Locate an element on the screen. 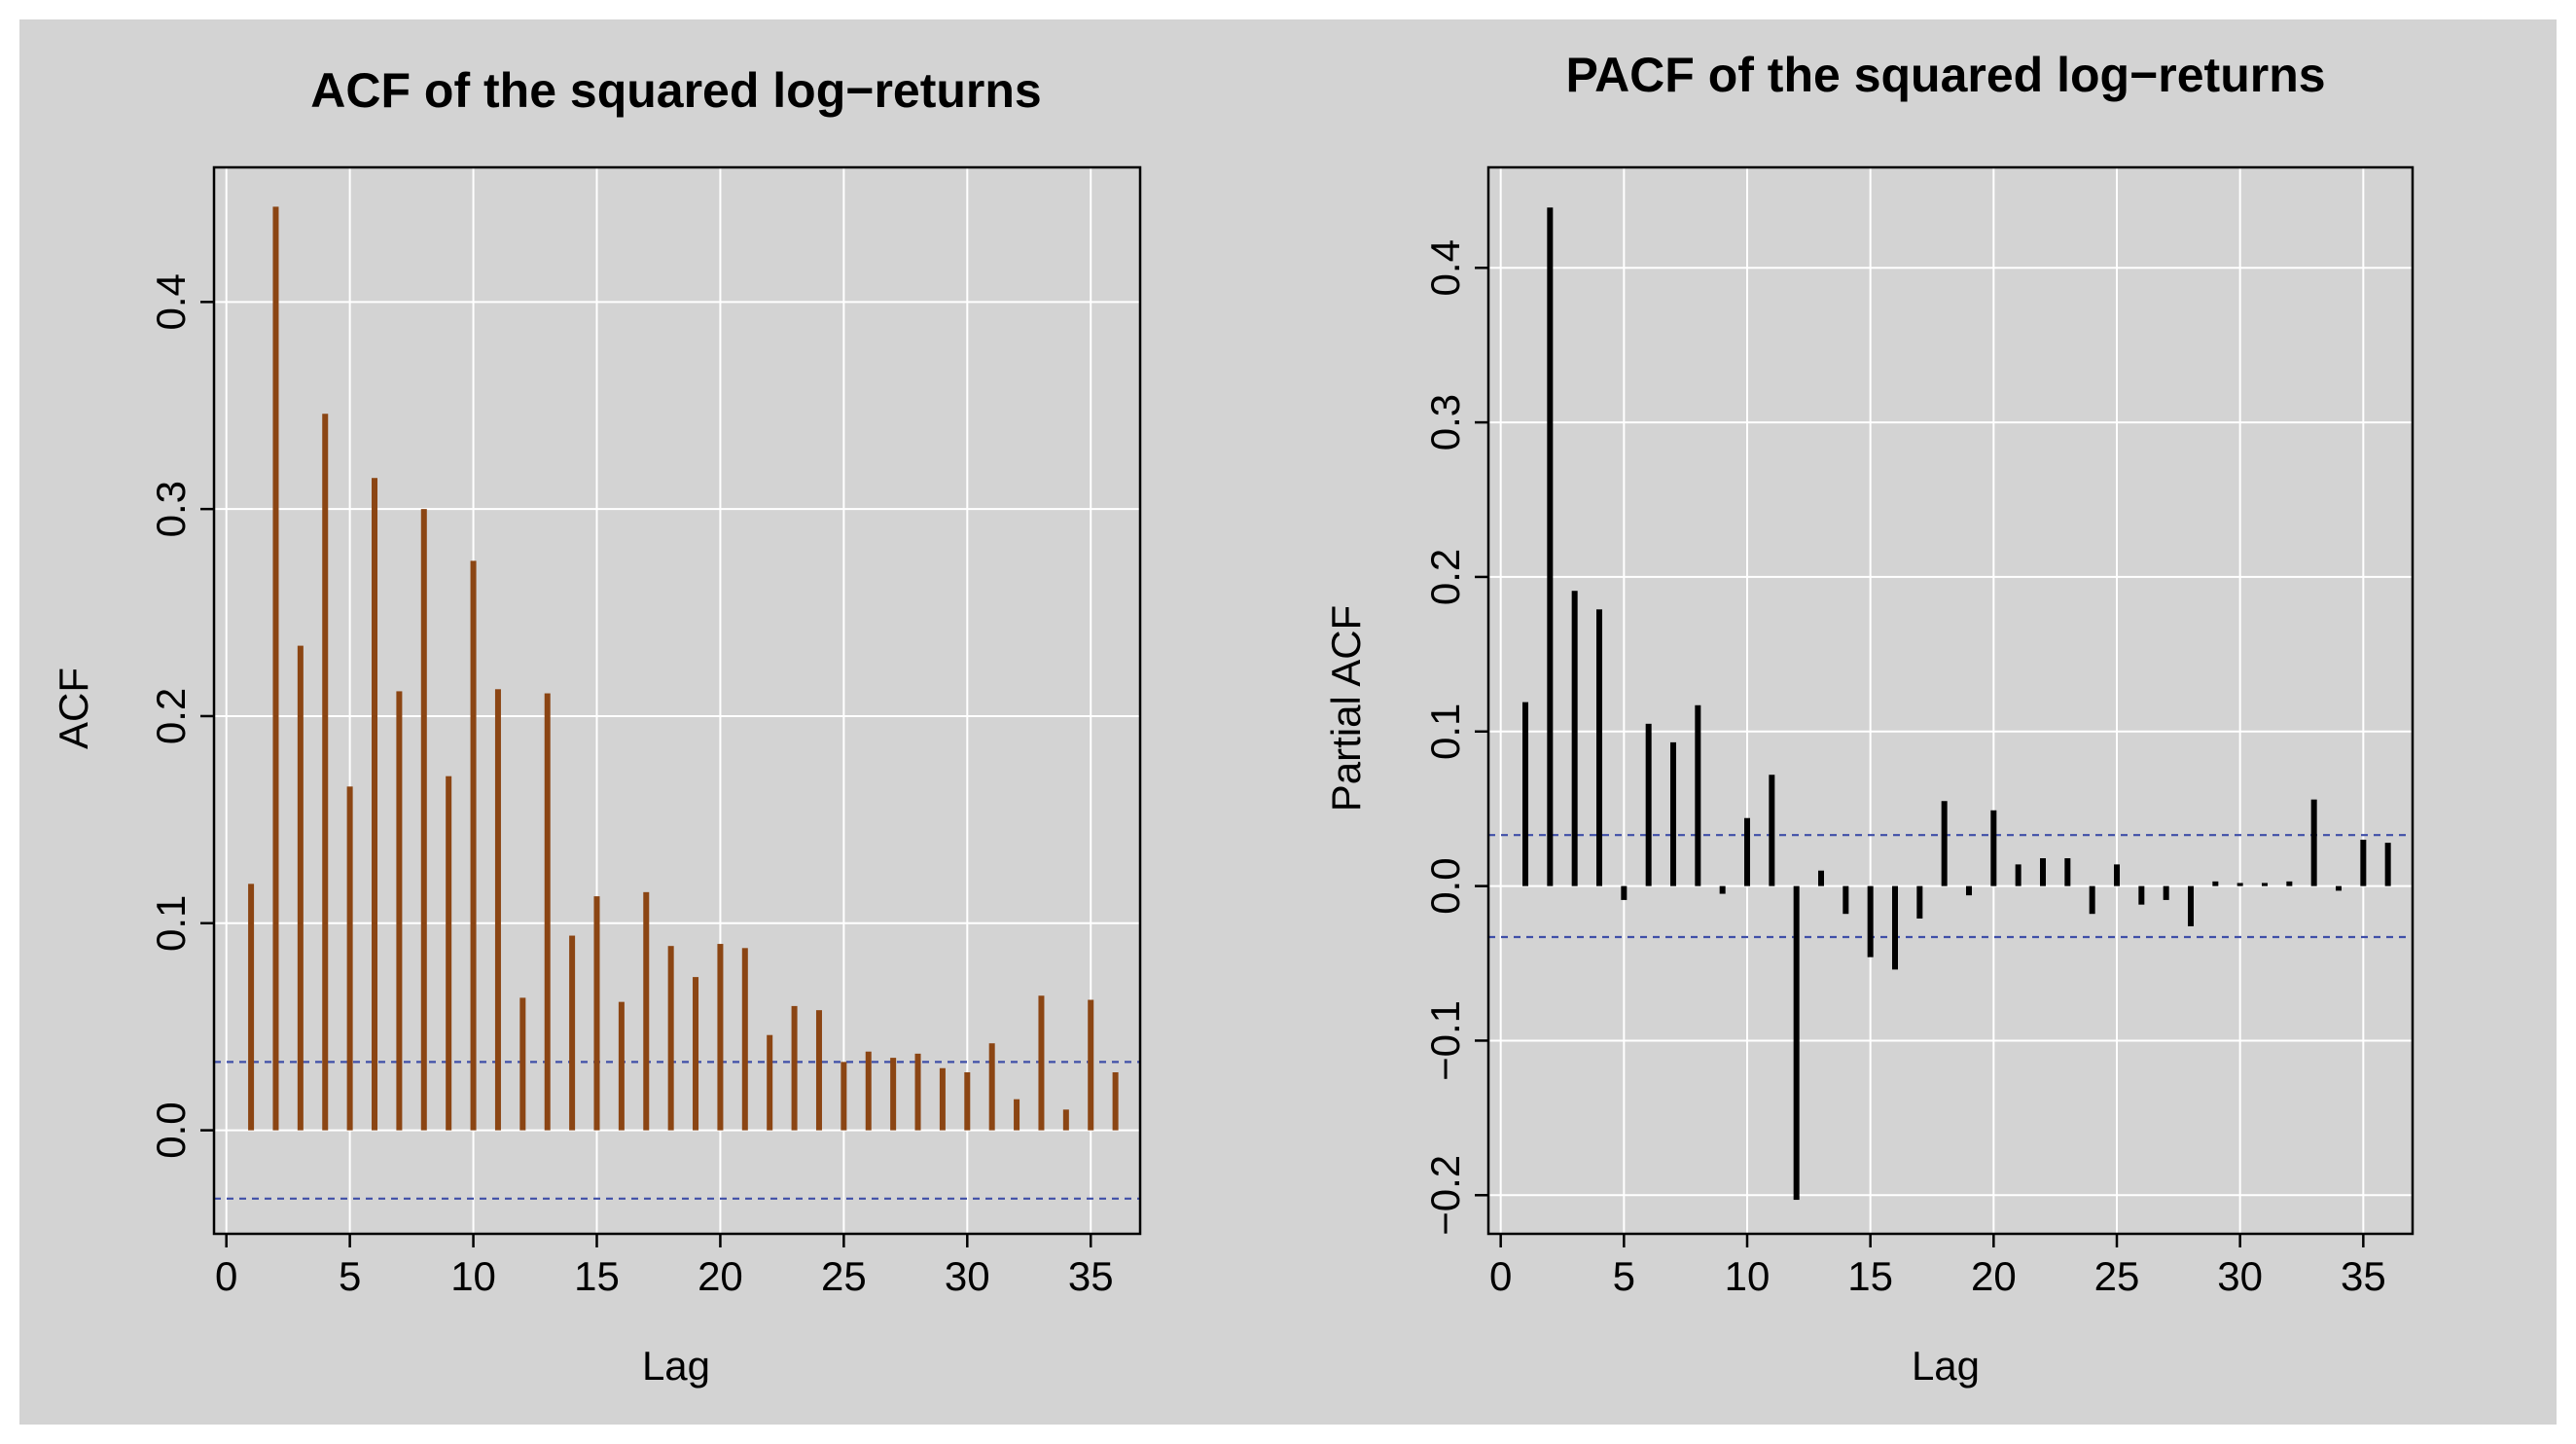 The height and width of the screenshot is (1444, 2576). acf-y-tick-label-1: 0.1 is located at coordinates (171, 923).